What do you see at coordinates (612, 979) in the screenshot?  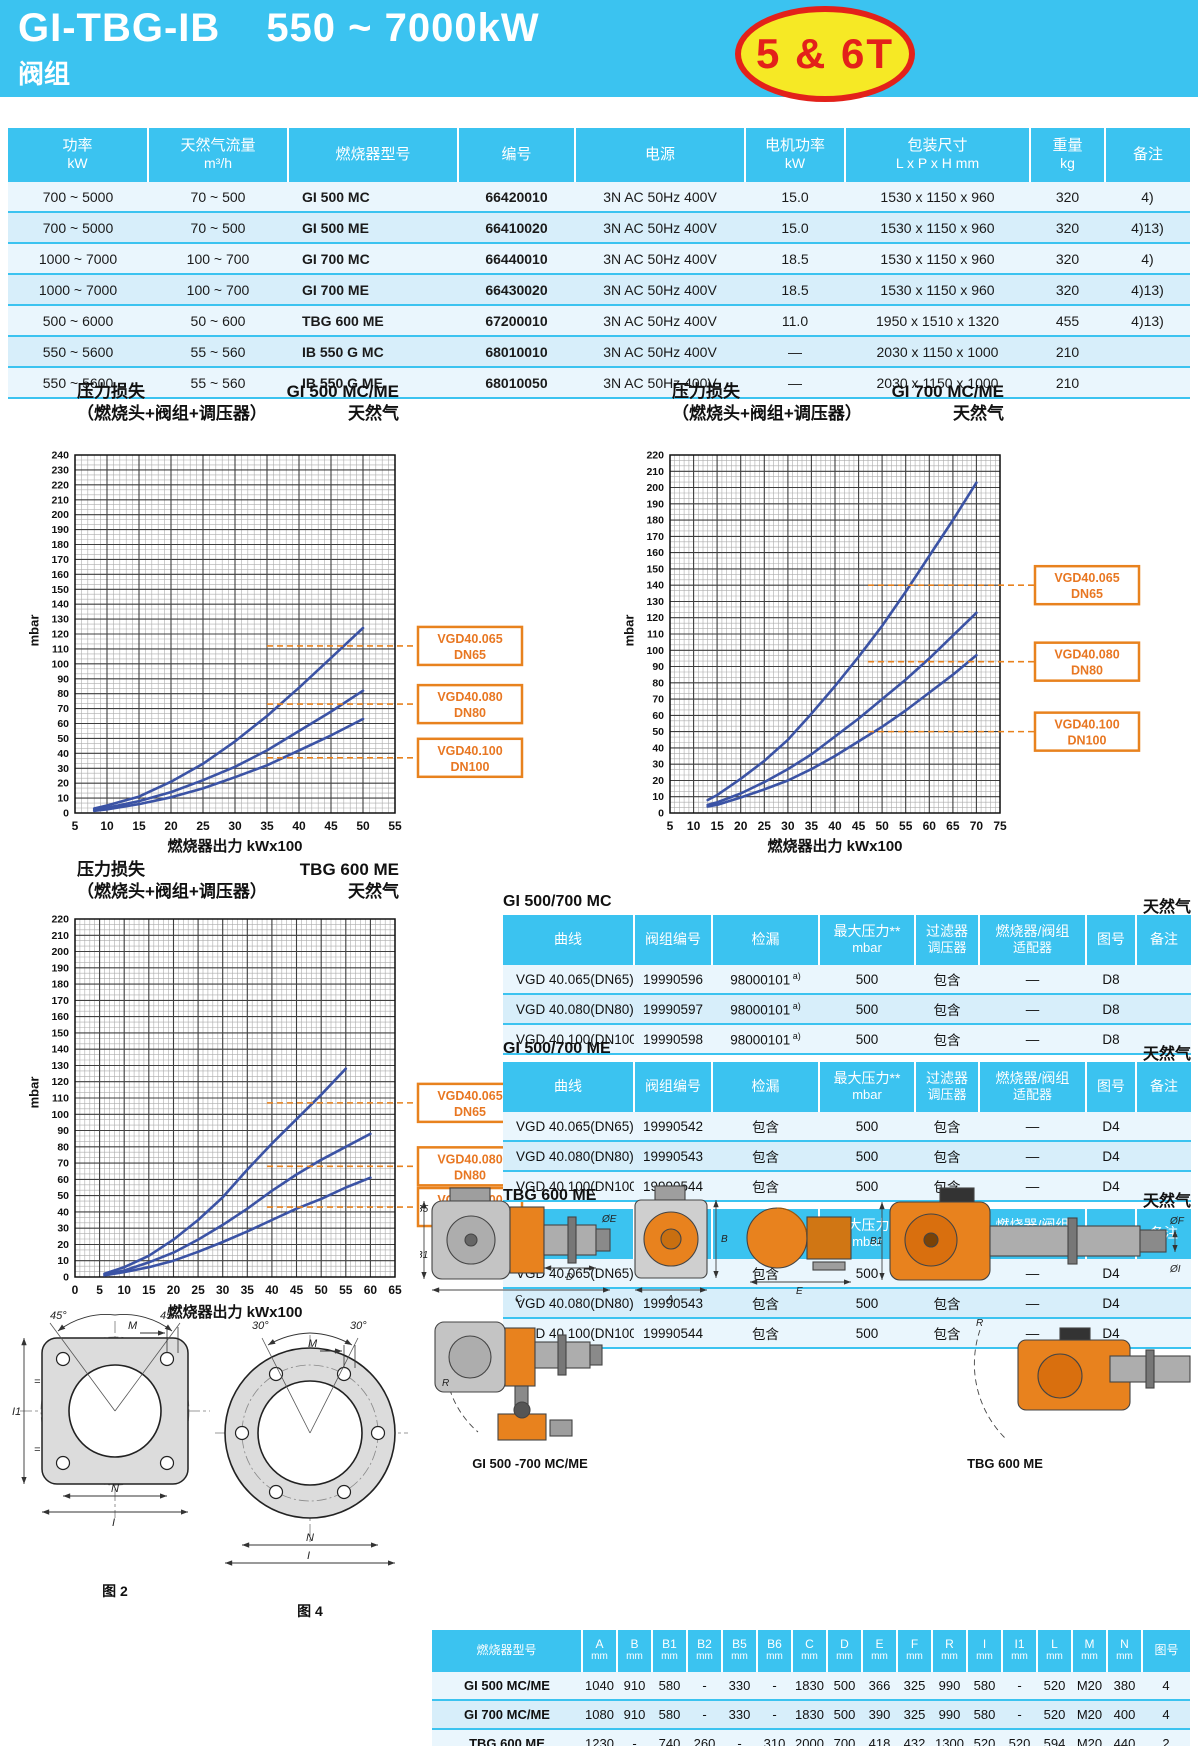 I see `curve-dn: (DN65)` at bounding box center [612, 979].